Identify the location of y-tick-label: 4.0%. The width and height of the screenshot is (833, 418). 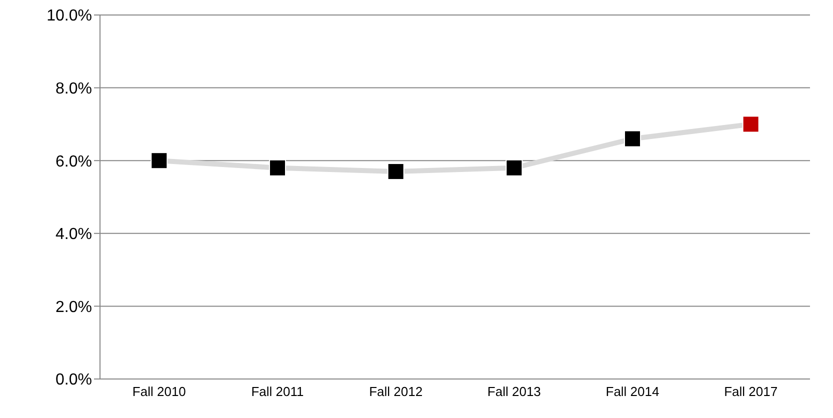
(74, 235).